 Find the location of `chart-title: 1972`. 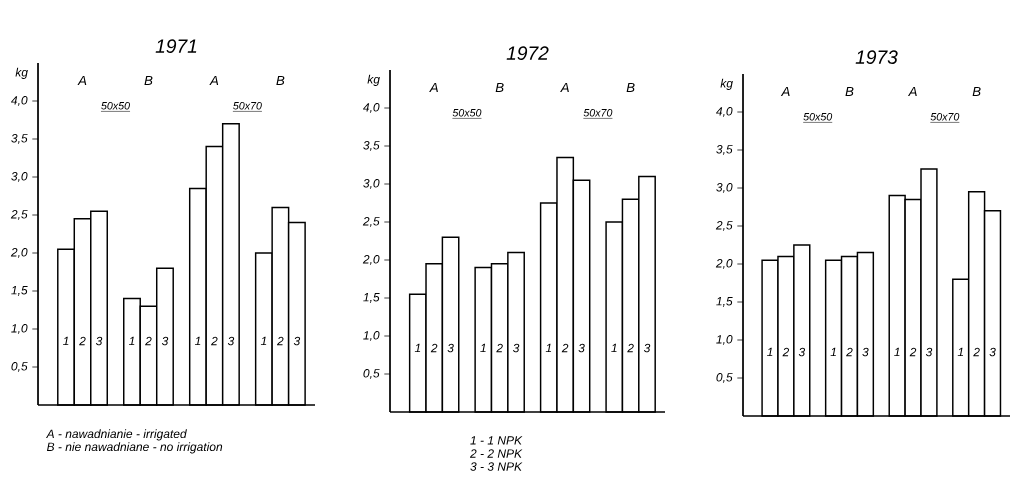

chart-title: 1972 is located at coordinates (527, 53).